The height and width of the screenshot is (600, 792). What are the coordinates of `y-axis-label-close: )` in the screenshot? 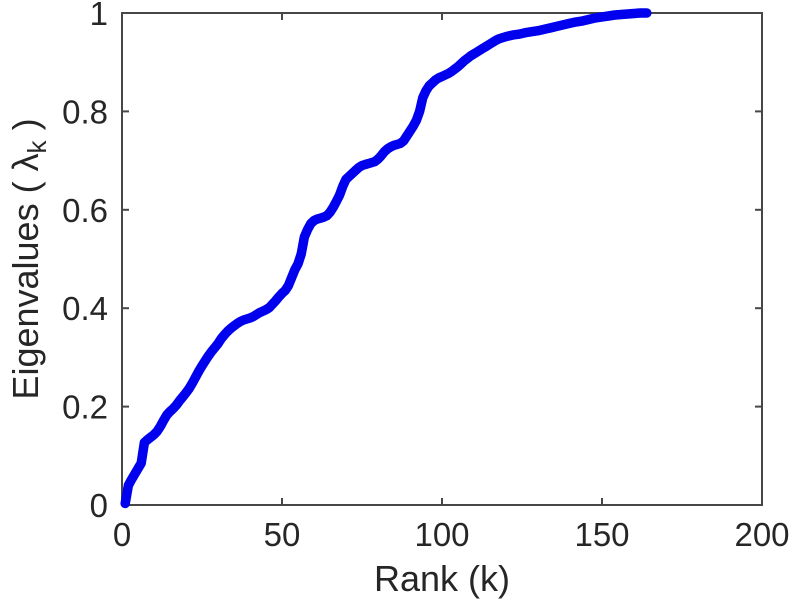 It's located at (25, 129).